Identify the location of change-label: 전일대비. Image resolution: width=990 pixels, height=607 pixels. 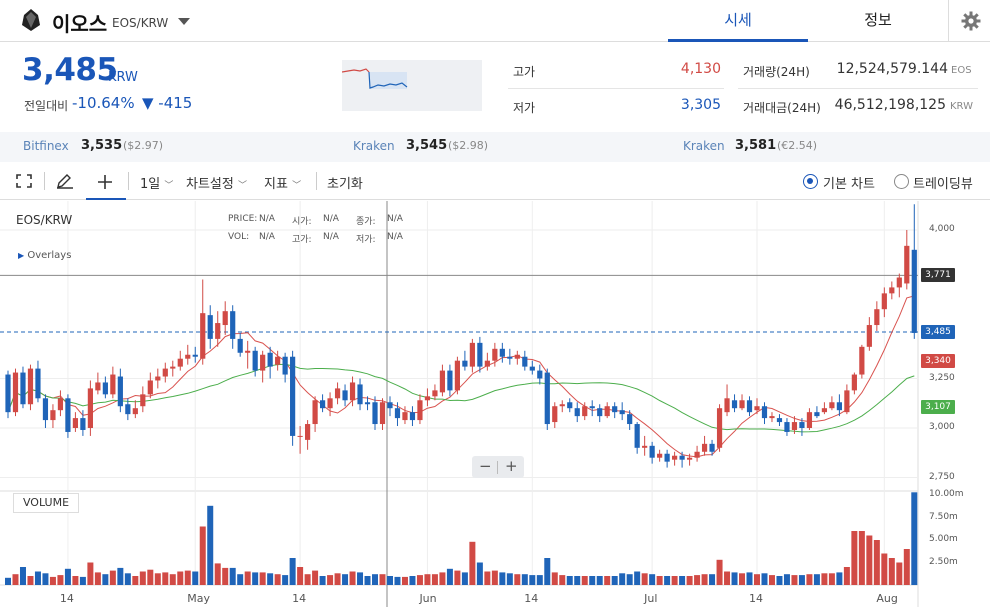
(46, 106).